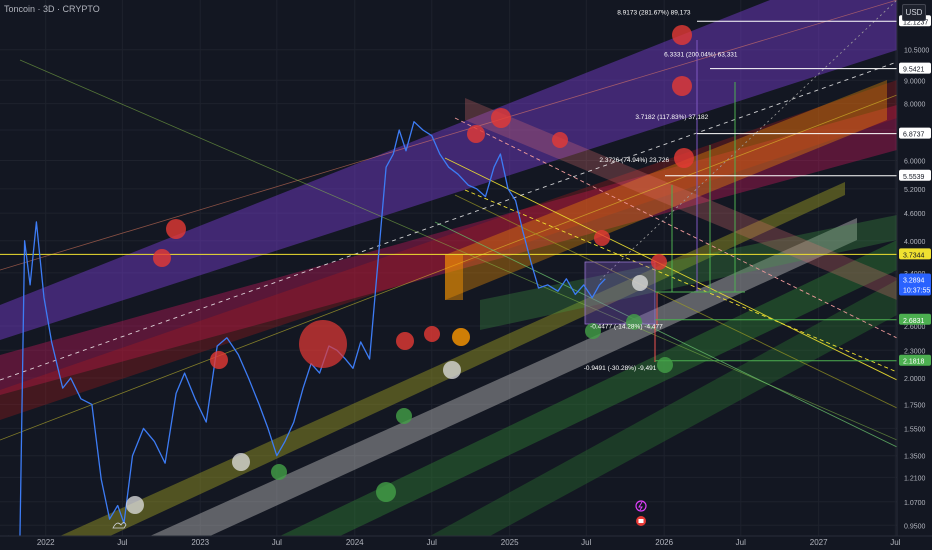 This screenshot has width=932, height=550. What do you see at coordinates (119, 525) in the screenshot?
I see `bull-icon` at bounding box center [119, 525].